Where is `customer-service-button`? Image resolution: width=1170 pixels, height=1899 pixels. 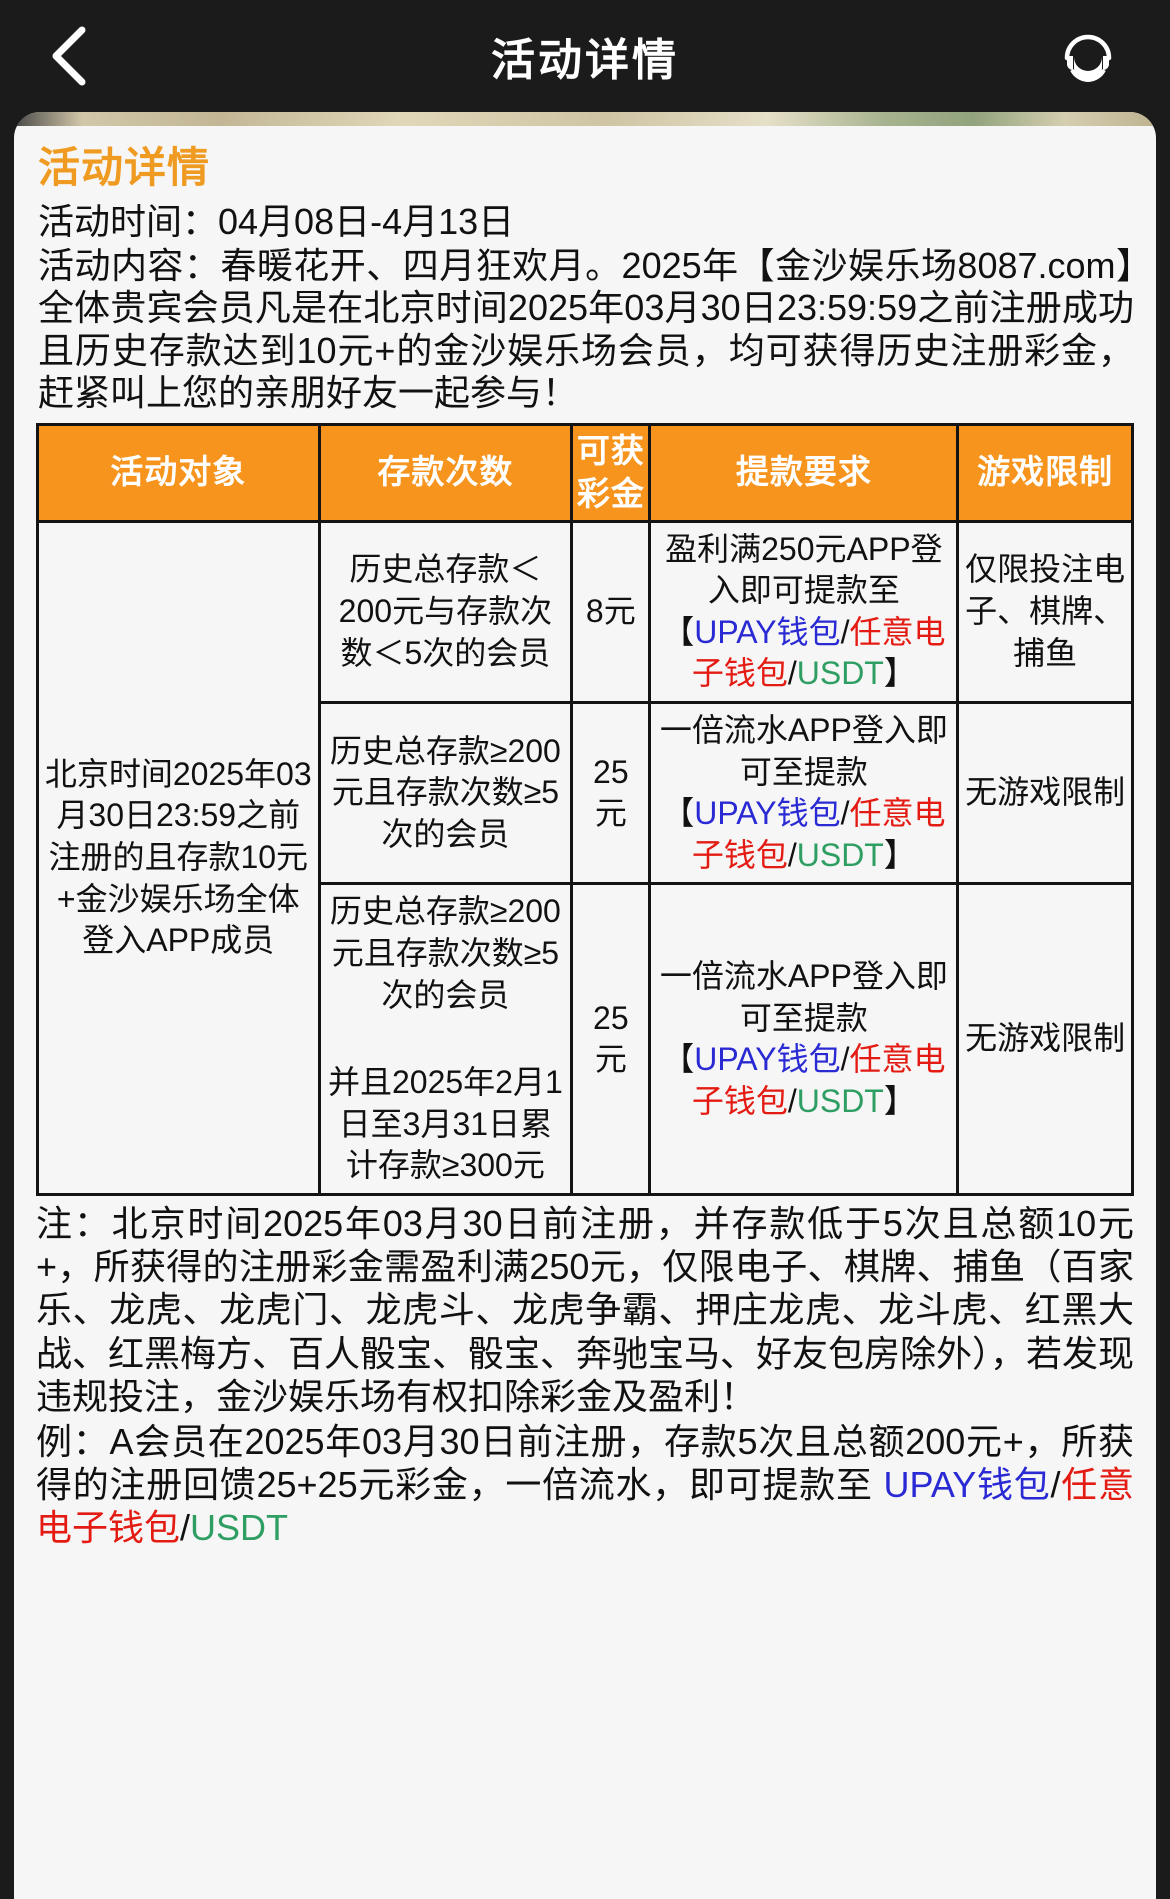
customer-service-button is located at coordinates (1088, 56).